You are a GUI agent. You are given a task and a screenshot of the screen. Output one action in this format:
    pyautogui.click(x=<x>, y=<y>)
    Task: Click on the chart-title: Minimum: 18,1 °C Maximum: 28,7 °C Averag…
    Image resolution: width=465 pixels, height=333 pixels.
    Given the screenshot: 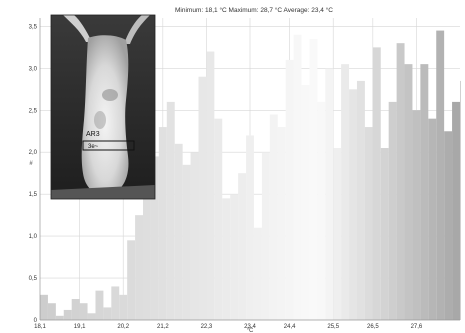 What is the action you would take?
    pyautogui.click(x=254, y=10)
    